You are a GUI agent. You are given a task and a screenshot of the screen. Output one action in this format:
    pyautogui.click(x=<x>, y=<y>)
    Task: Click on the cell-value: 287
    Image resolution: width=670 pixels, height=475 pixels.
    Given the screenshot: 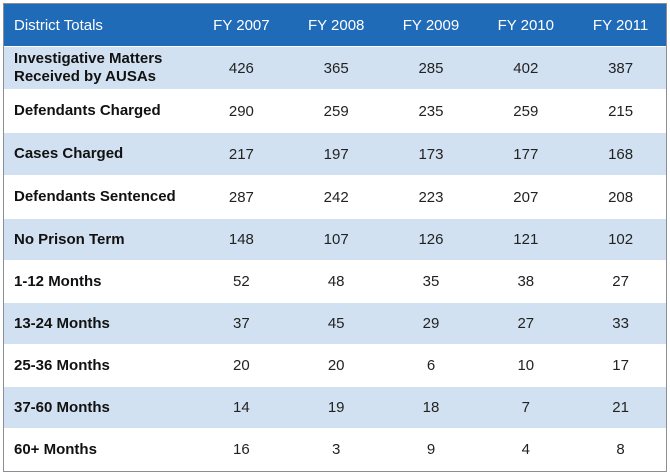 What is the action you would take?
    pyautogui.click(x=241, y=197)
    